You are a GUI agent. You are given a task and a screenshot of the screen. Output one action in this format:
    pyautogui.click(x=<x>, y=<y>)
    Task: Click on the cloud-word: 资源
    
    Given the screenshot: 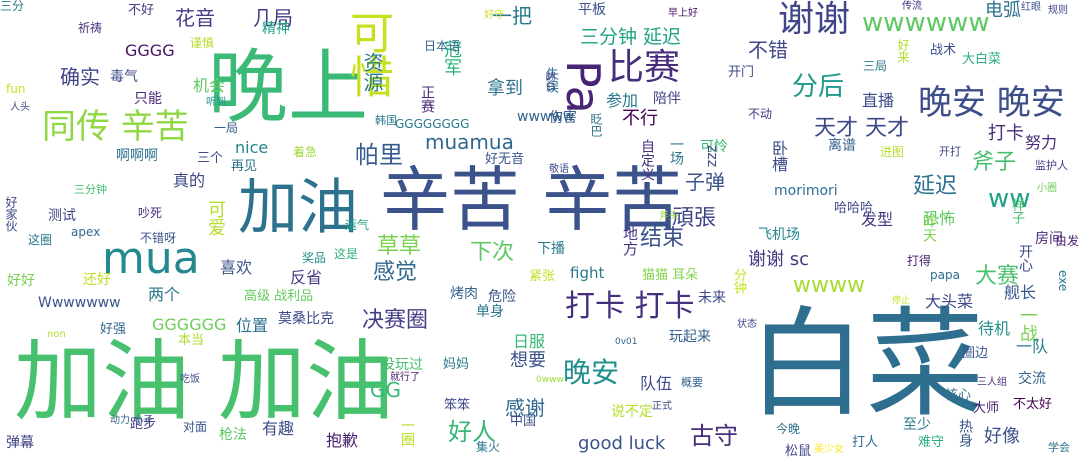 What is the action you would take?
    pyautogui.click(x=372, y=72)
    